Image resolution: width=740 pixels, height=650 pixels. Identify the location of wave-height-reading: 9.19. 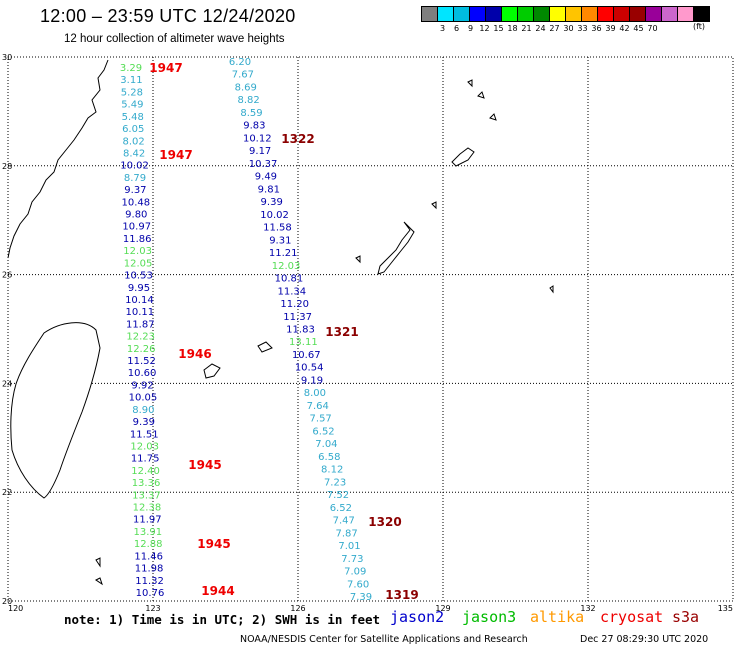
(312, 380).